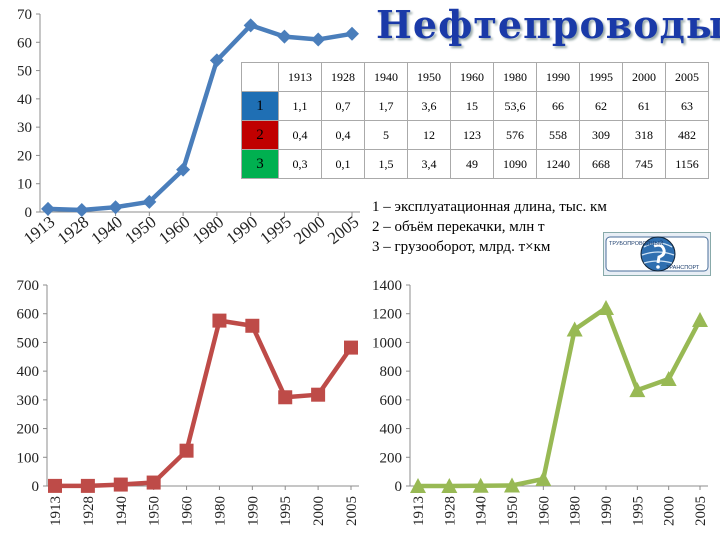 The width and height of the screenshot is (720, 540). Describe the element at coordinates (429, 164) in the screenshot. I see `table-cell: 3,4` at that location.